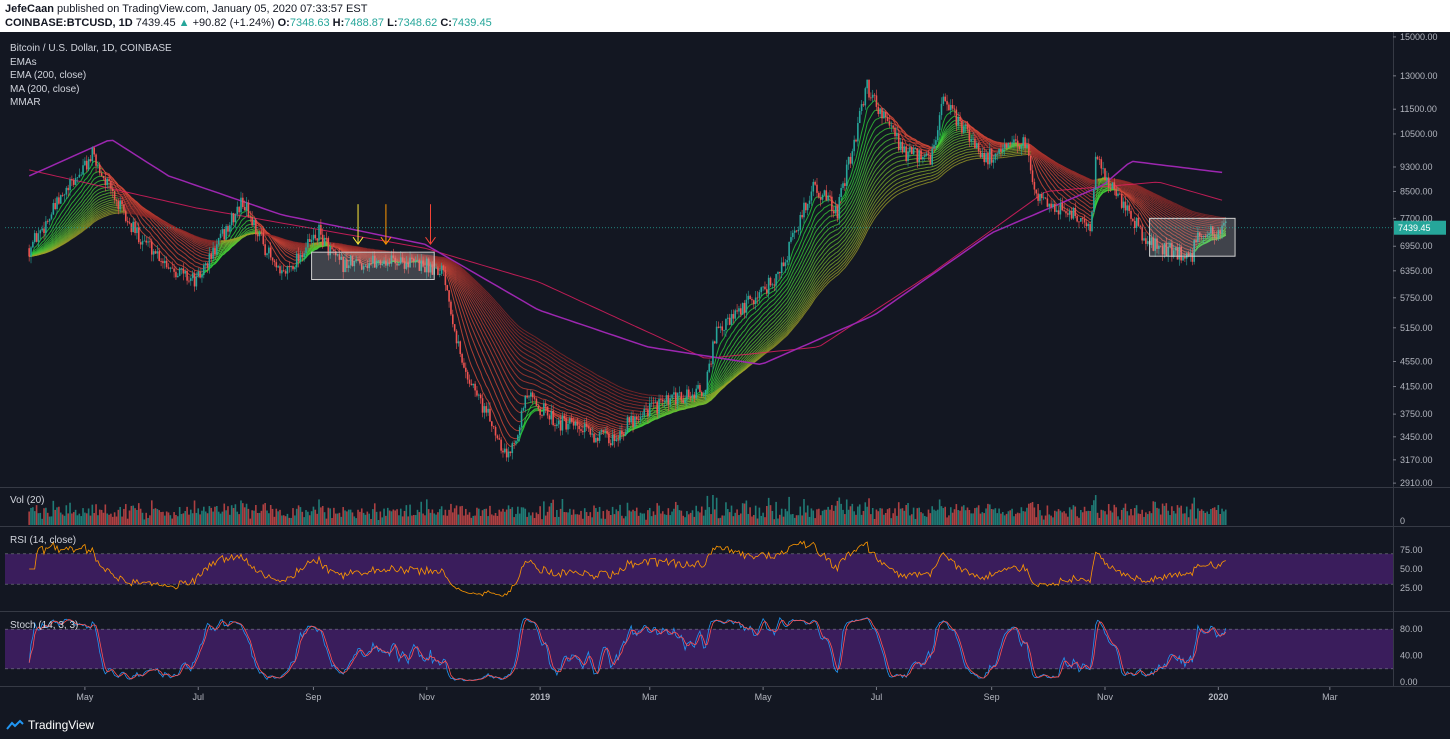 The height and width of the screenshot is (739, 1450). Describe the element at coordinates (25, 103) in the screenshot. I see `legend-mmar: MMAR` at that location.